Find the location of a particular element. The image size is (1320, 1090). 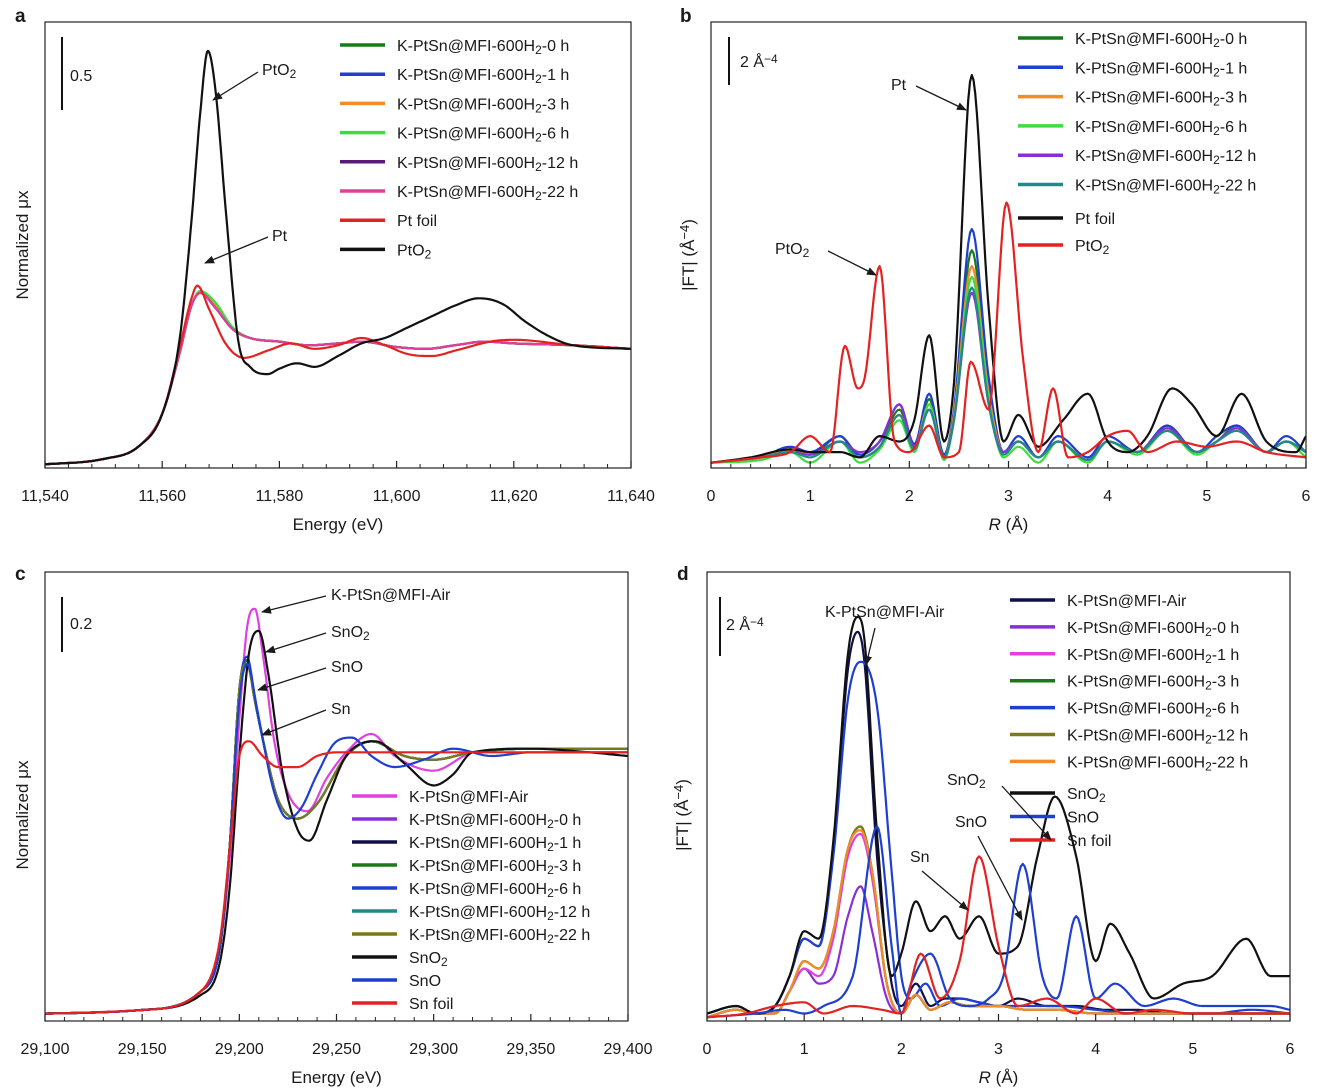

x-axis-label-a: Energy (eV) is located at coordinates (338, 524).